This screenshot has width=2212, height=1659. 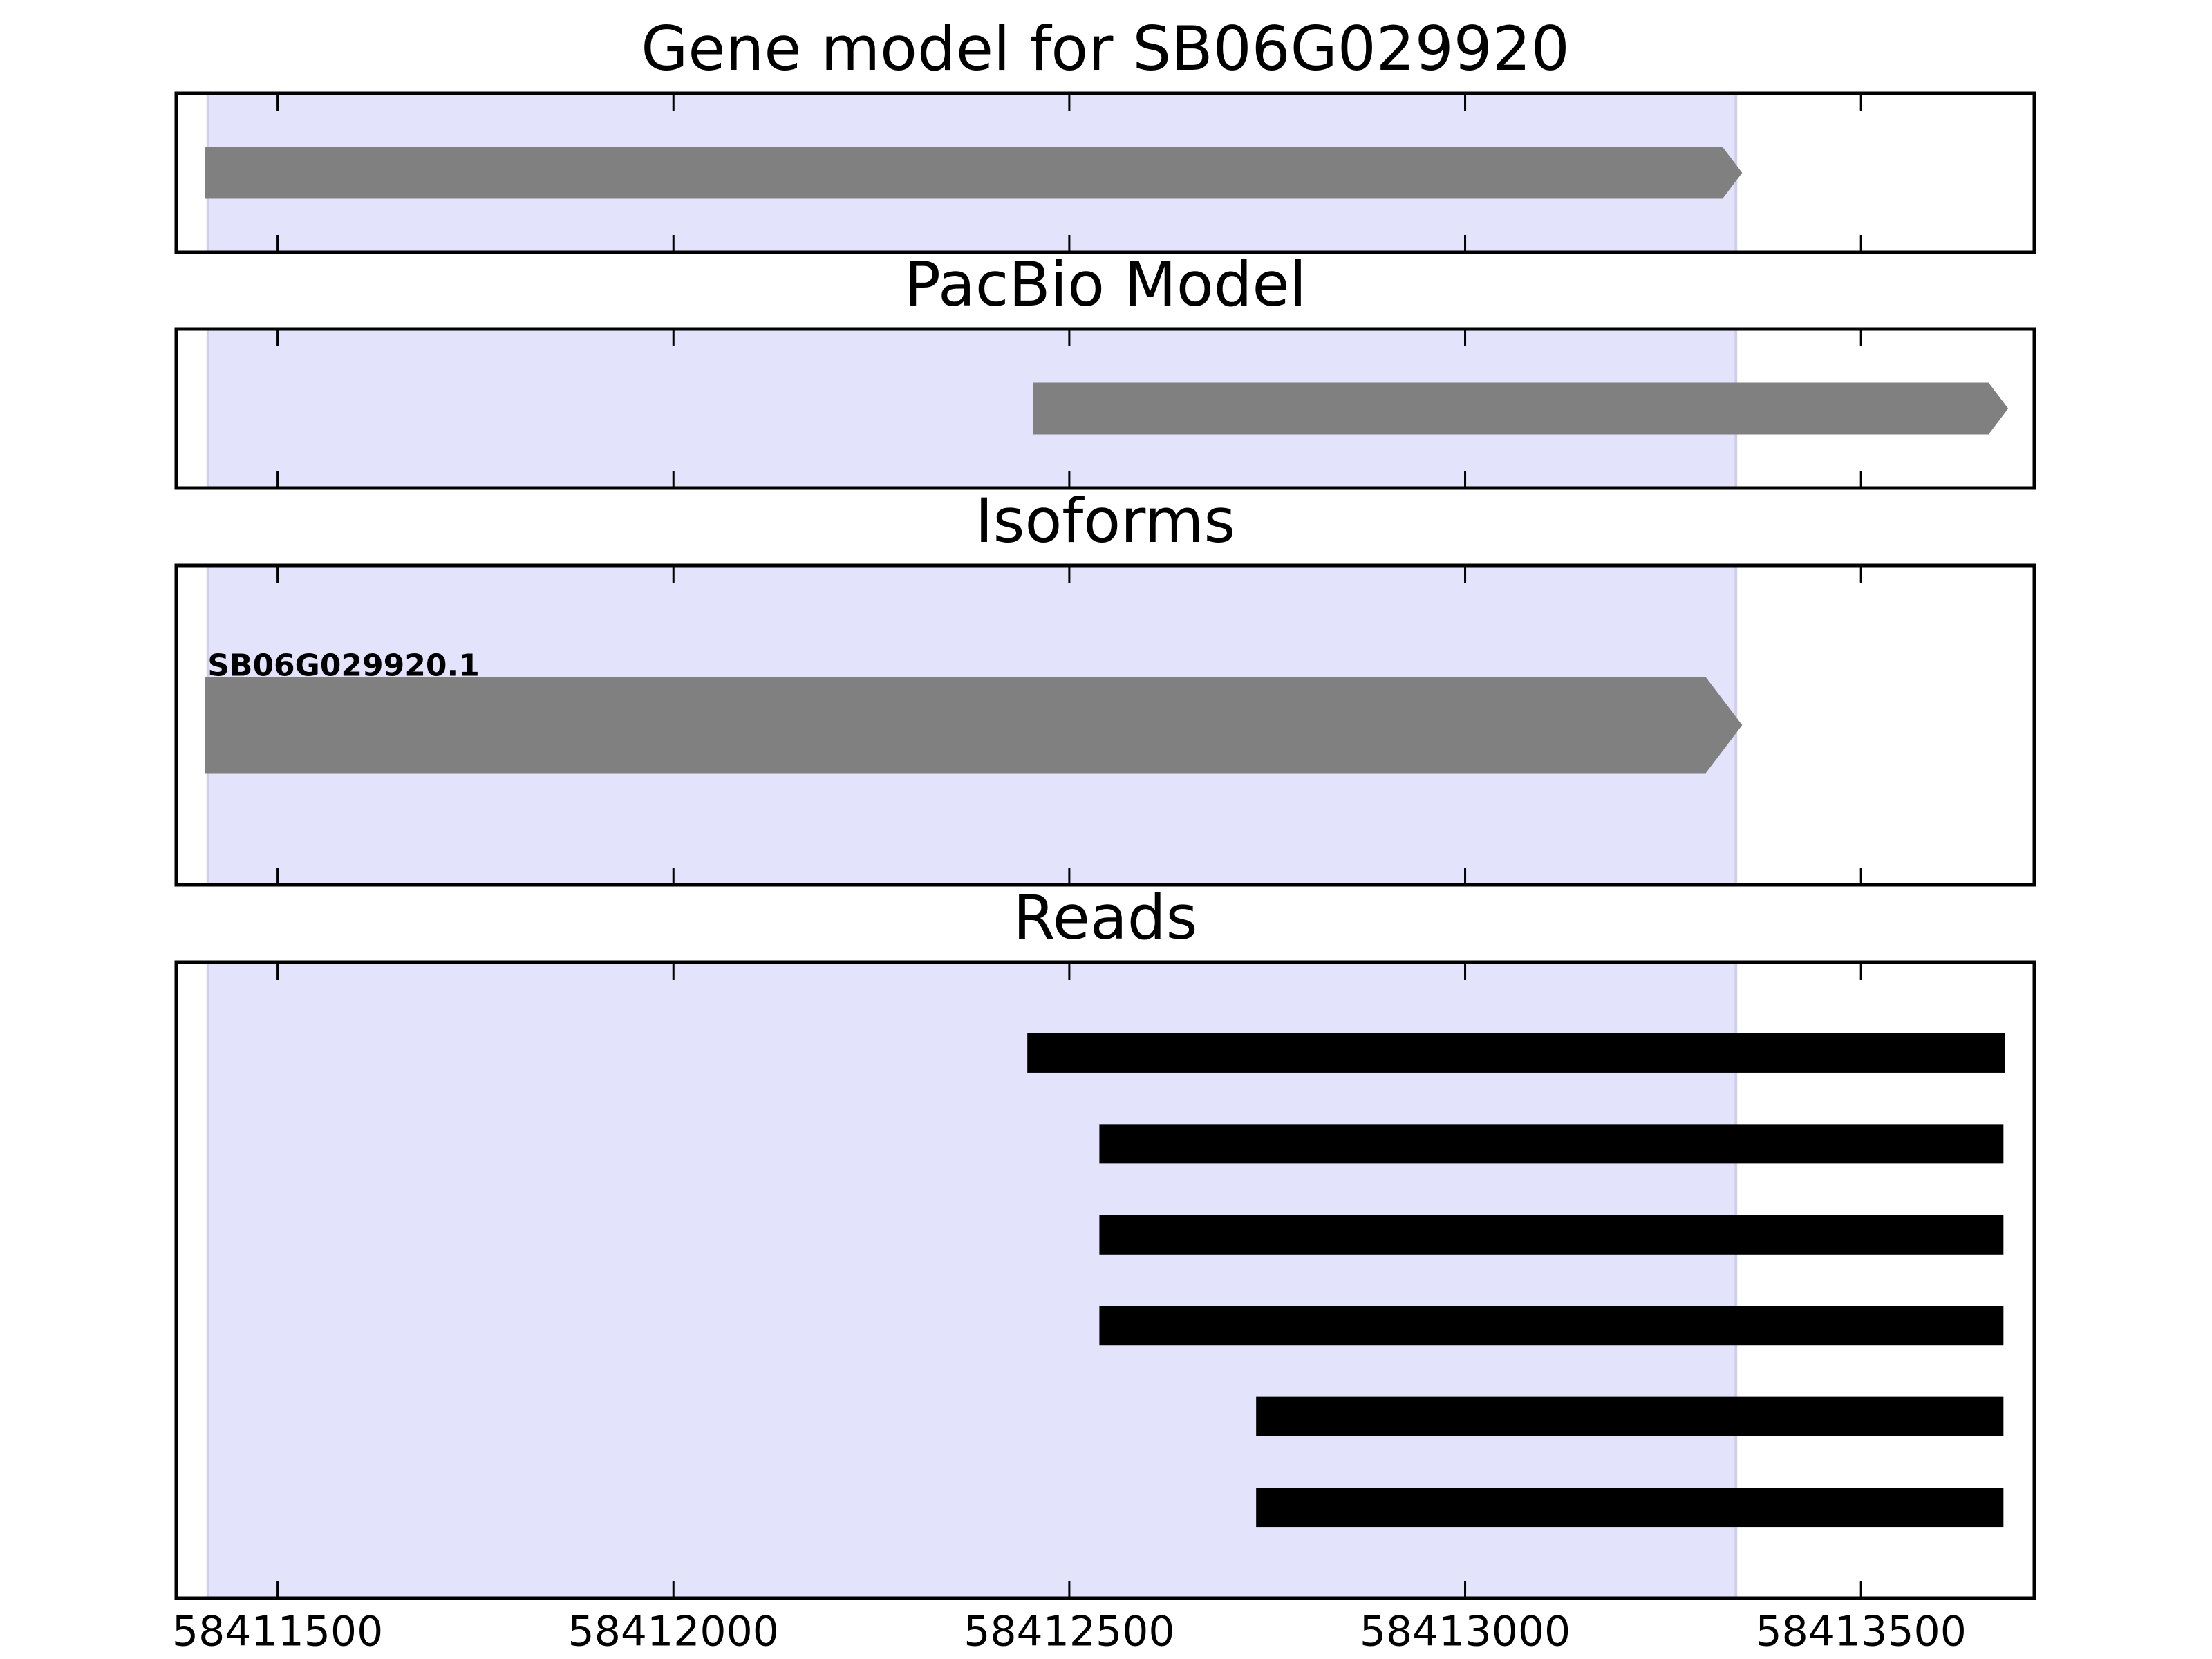 What do you see at coordinates (277, 1632) in the screenshot?
I see `x-tick-label: 58411500` at bounding box center [277, 1632].